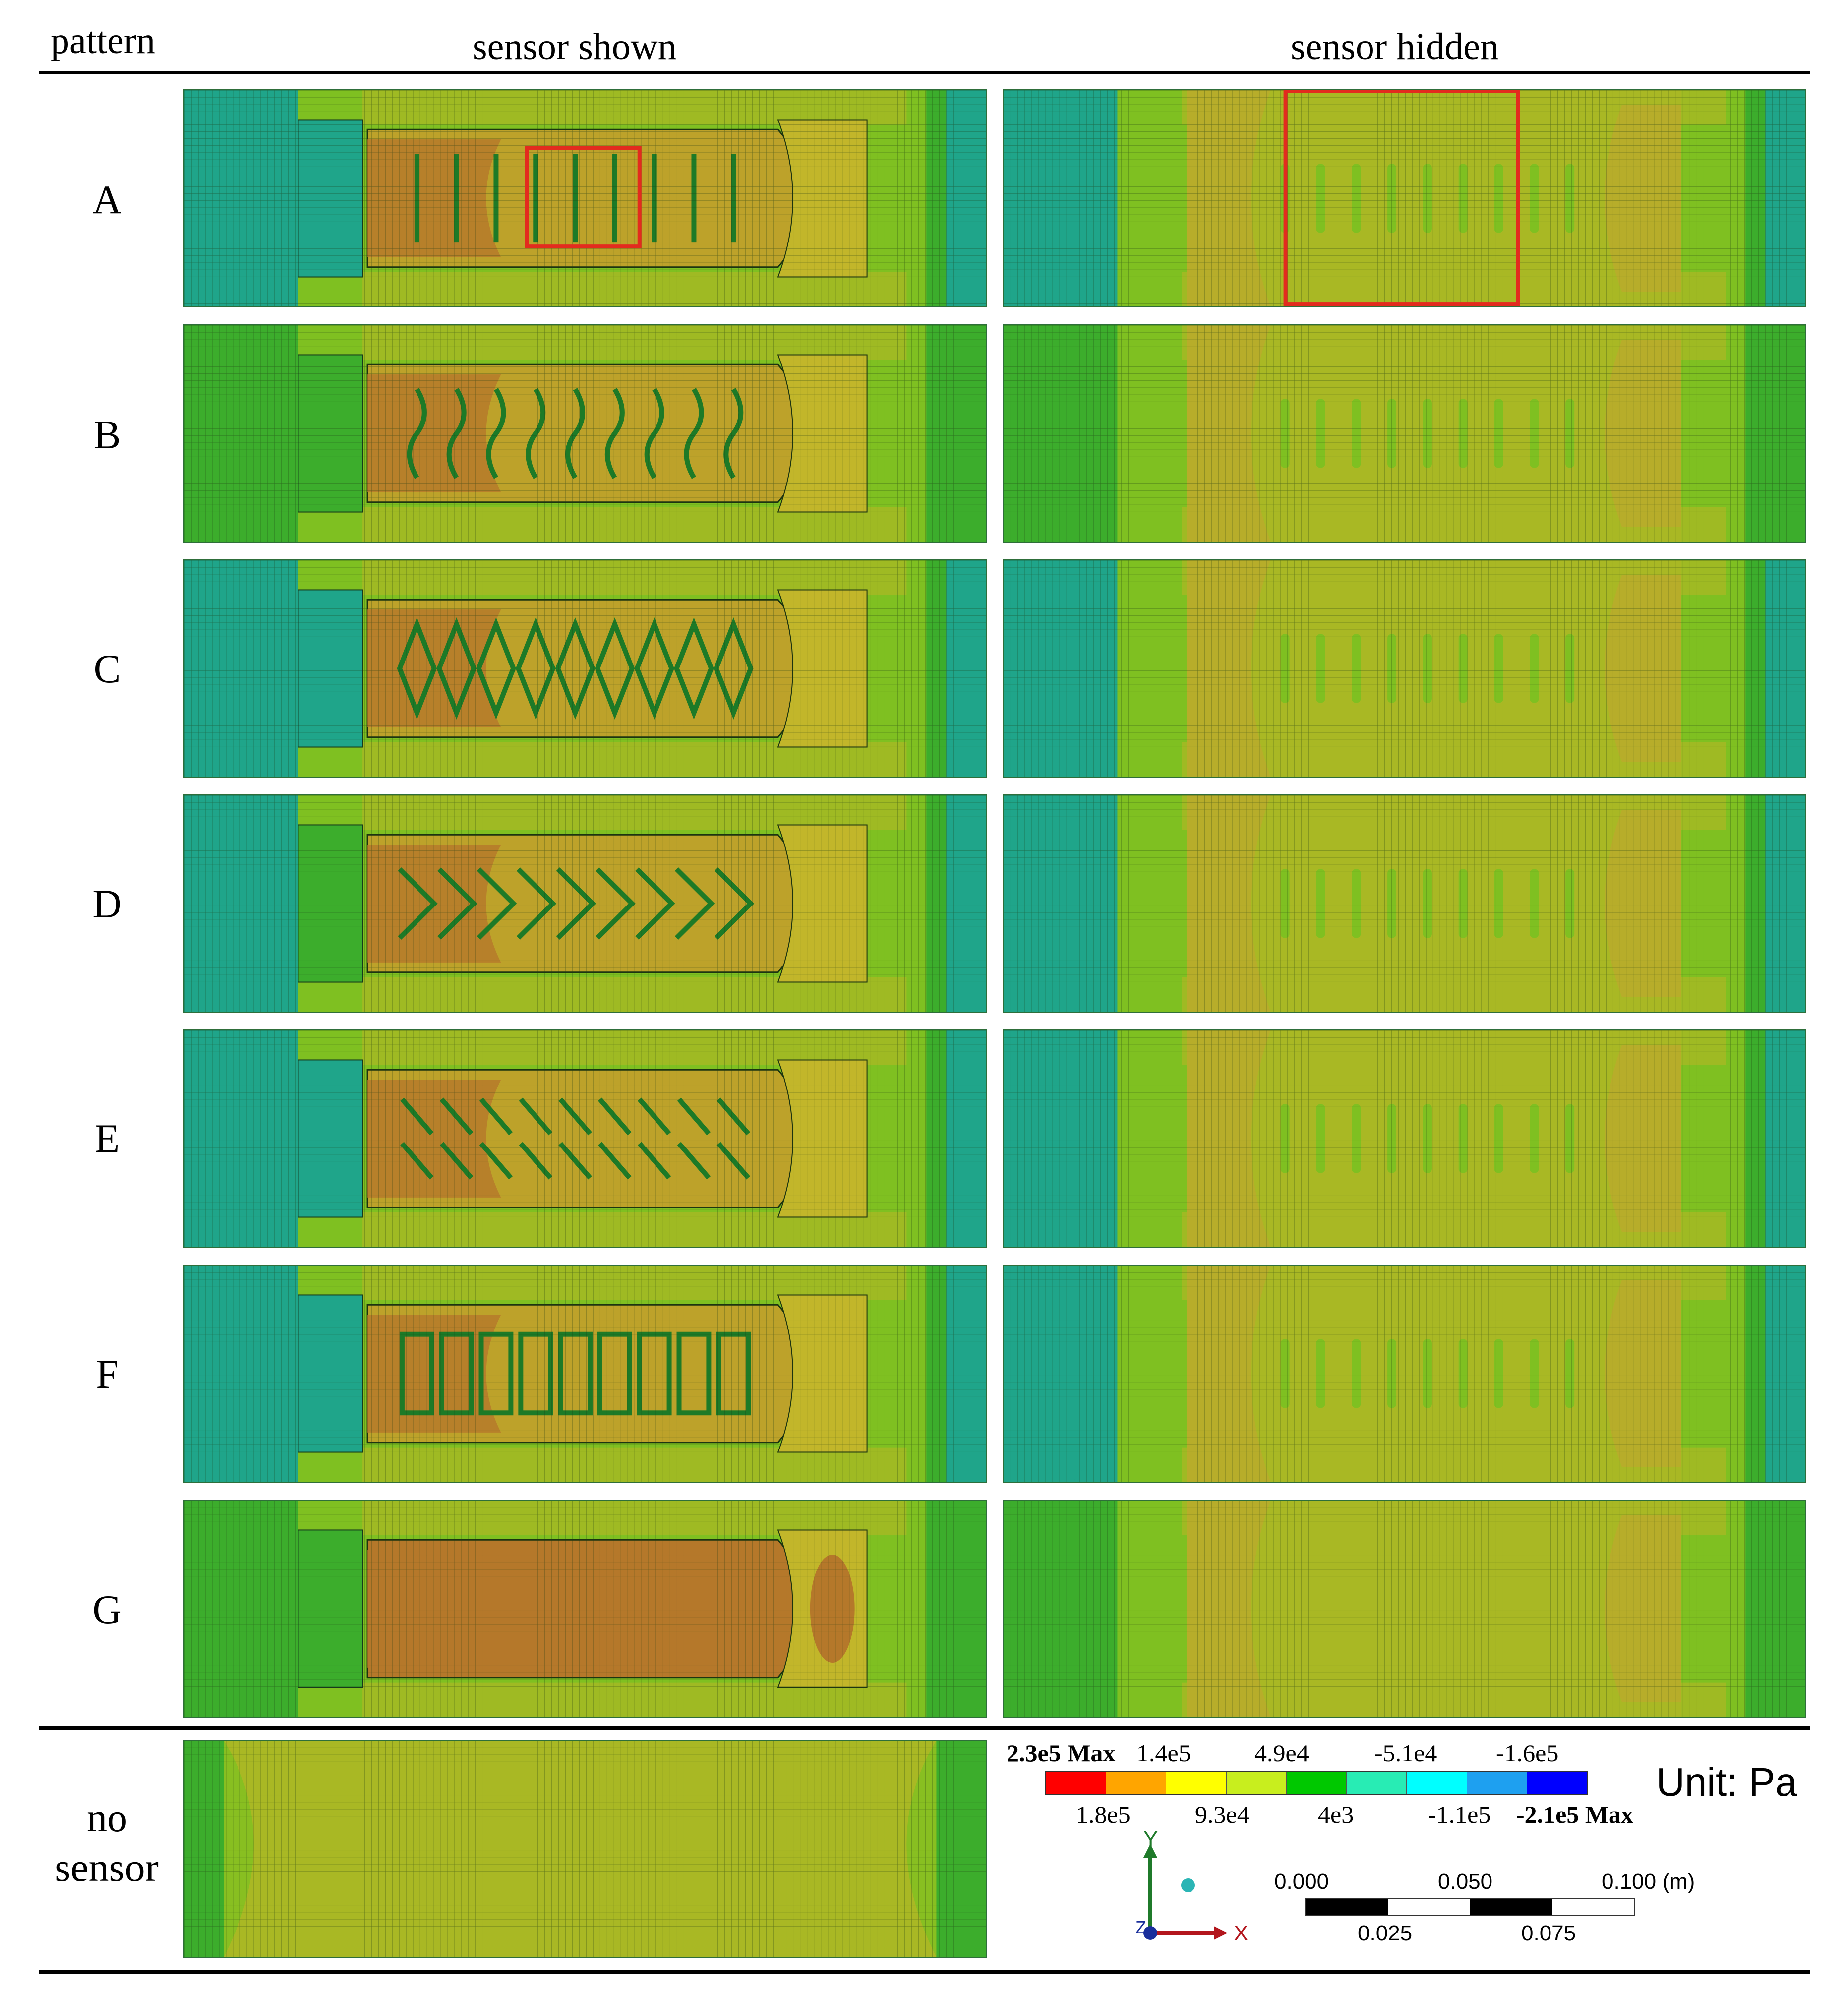 The image size is (1848, 1993). I want to click on panel-c-sensor-shown-graphic, so click(585, 668).